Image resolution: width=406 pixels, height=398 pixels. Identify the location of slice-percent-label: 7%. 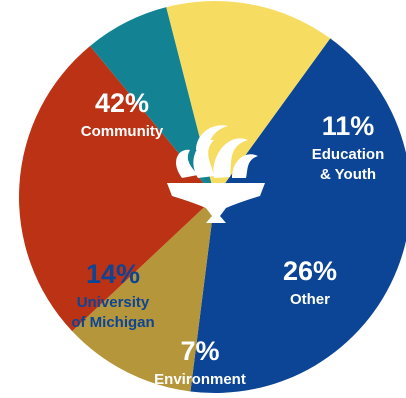
(199, 351).